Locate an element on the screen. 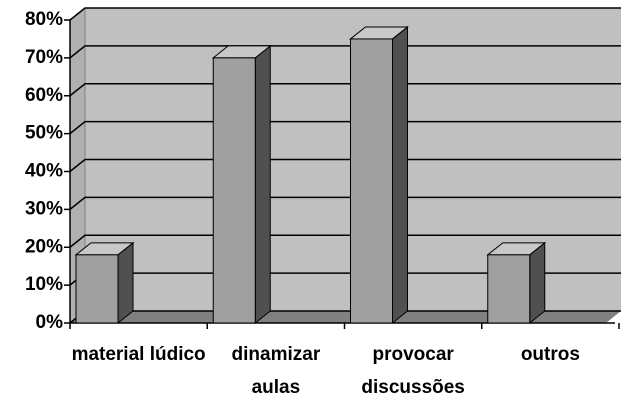 The height and width of the screenshot is (403, 621). y-tick-label: 70% is located at coordinates (44, 57).